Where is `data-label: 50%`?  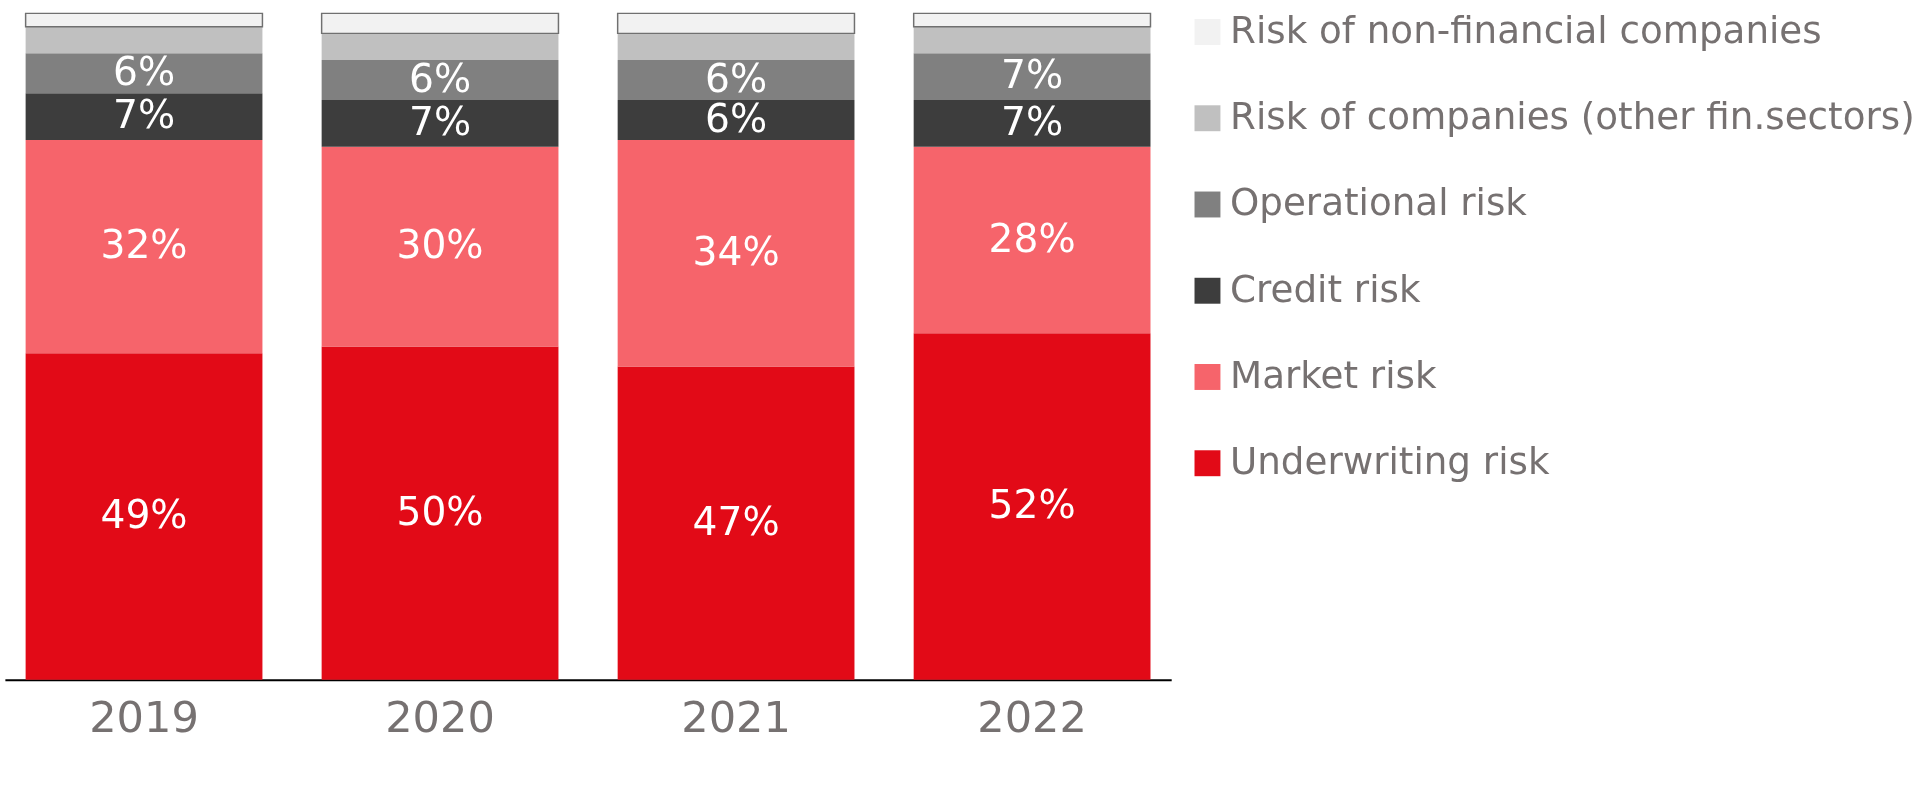
data-label: 50% is located at coordinates (440, 511).